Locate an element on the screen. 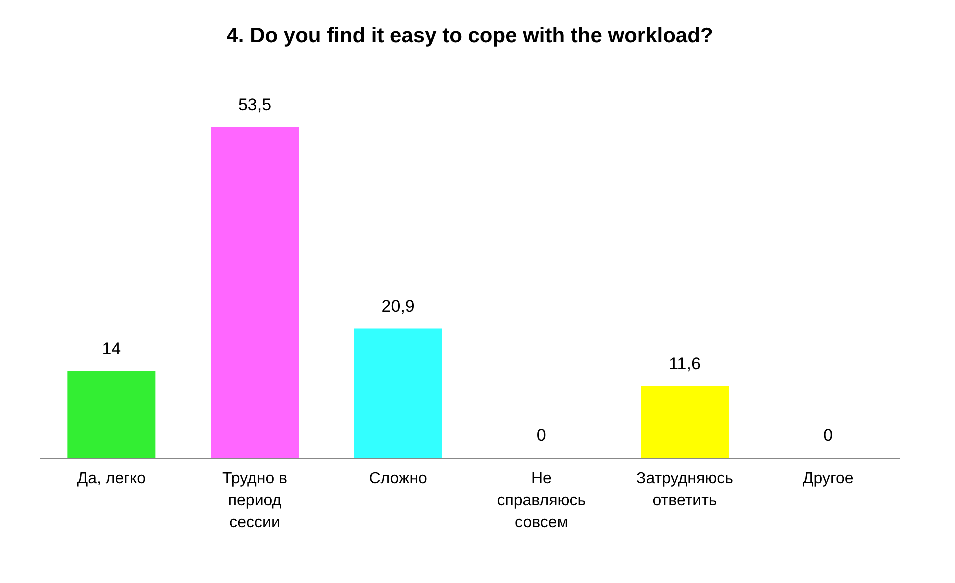 Image resolution: width=955 pixels, height=583 pixels. data-label: 20,9 is located at coordinates (398, 306).